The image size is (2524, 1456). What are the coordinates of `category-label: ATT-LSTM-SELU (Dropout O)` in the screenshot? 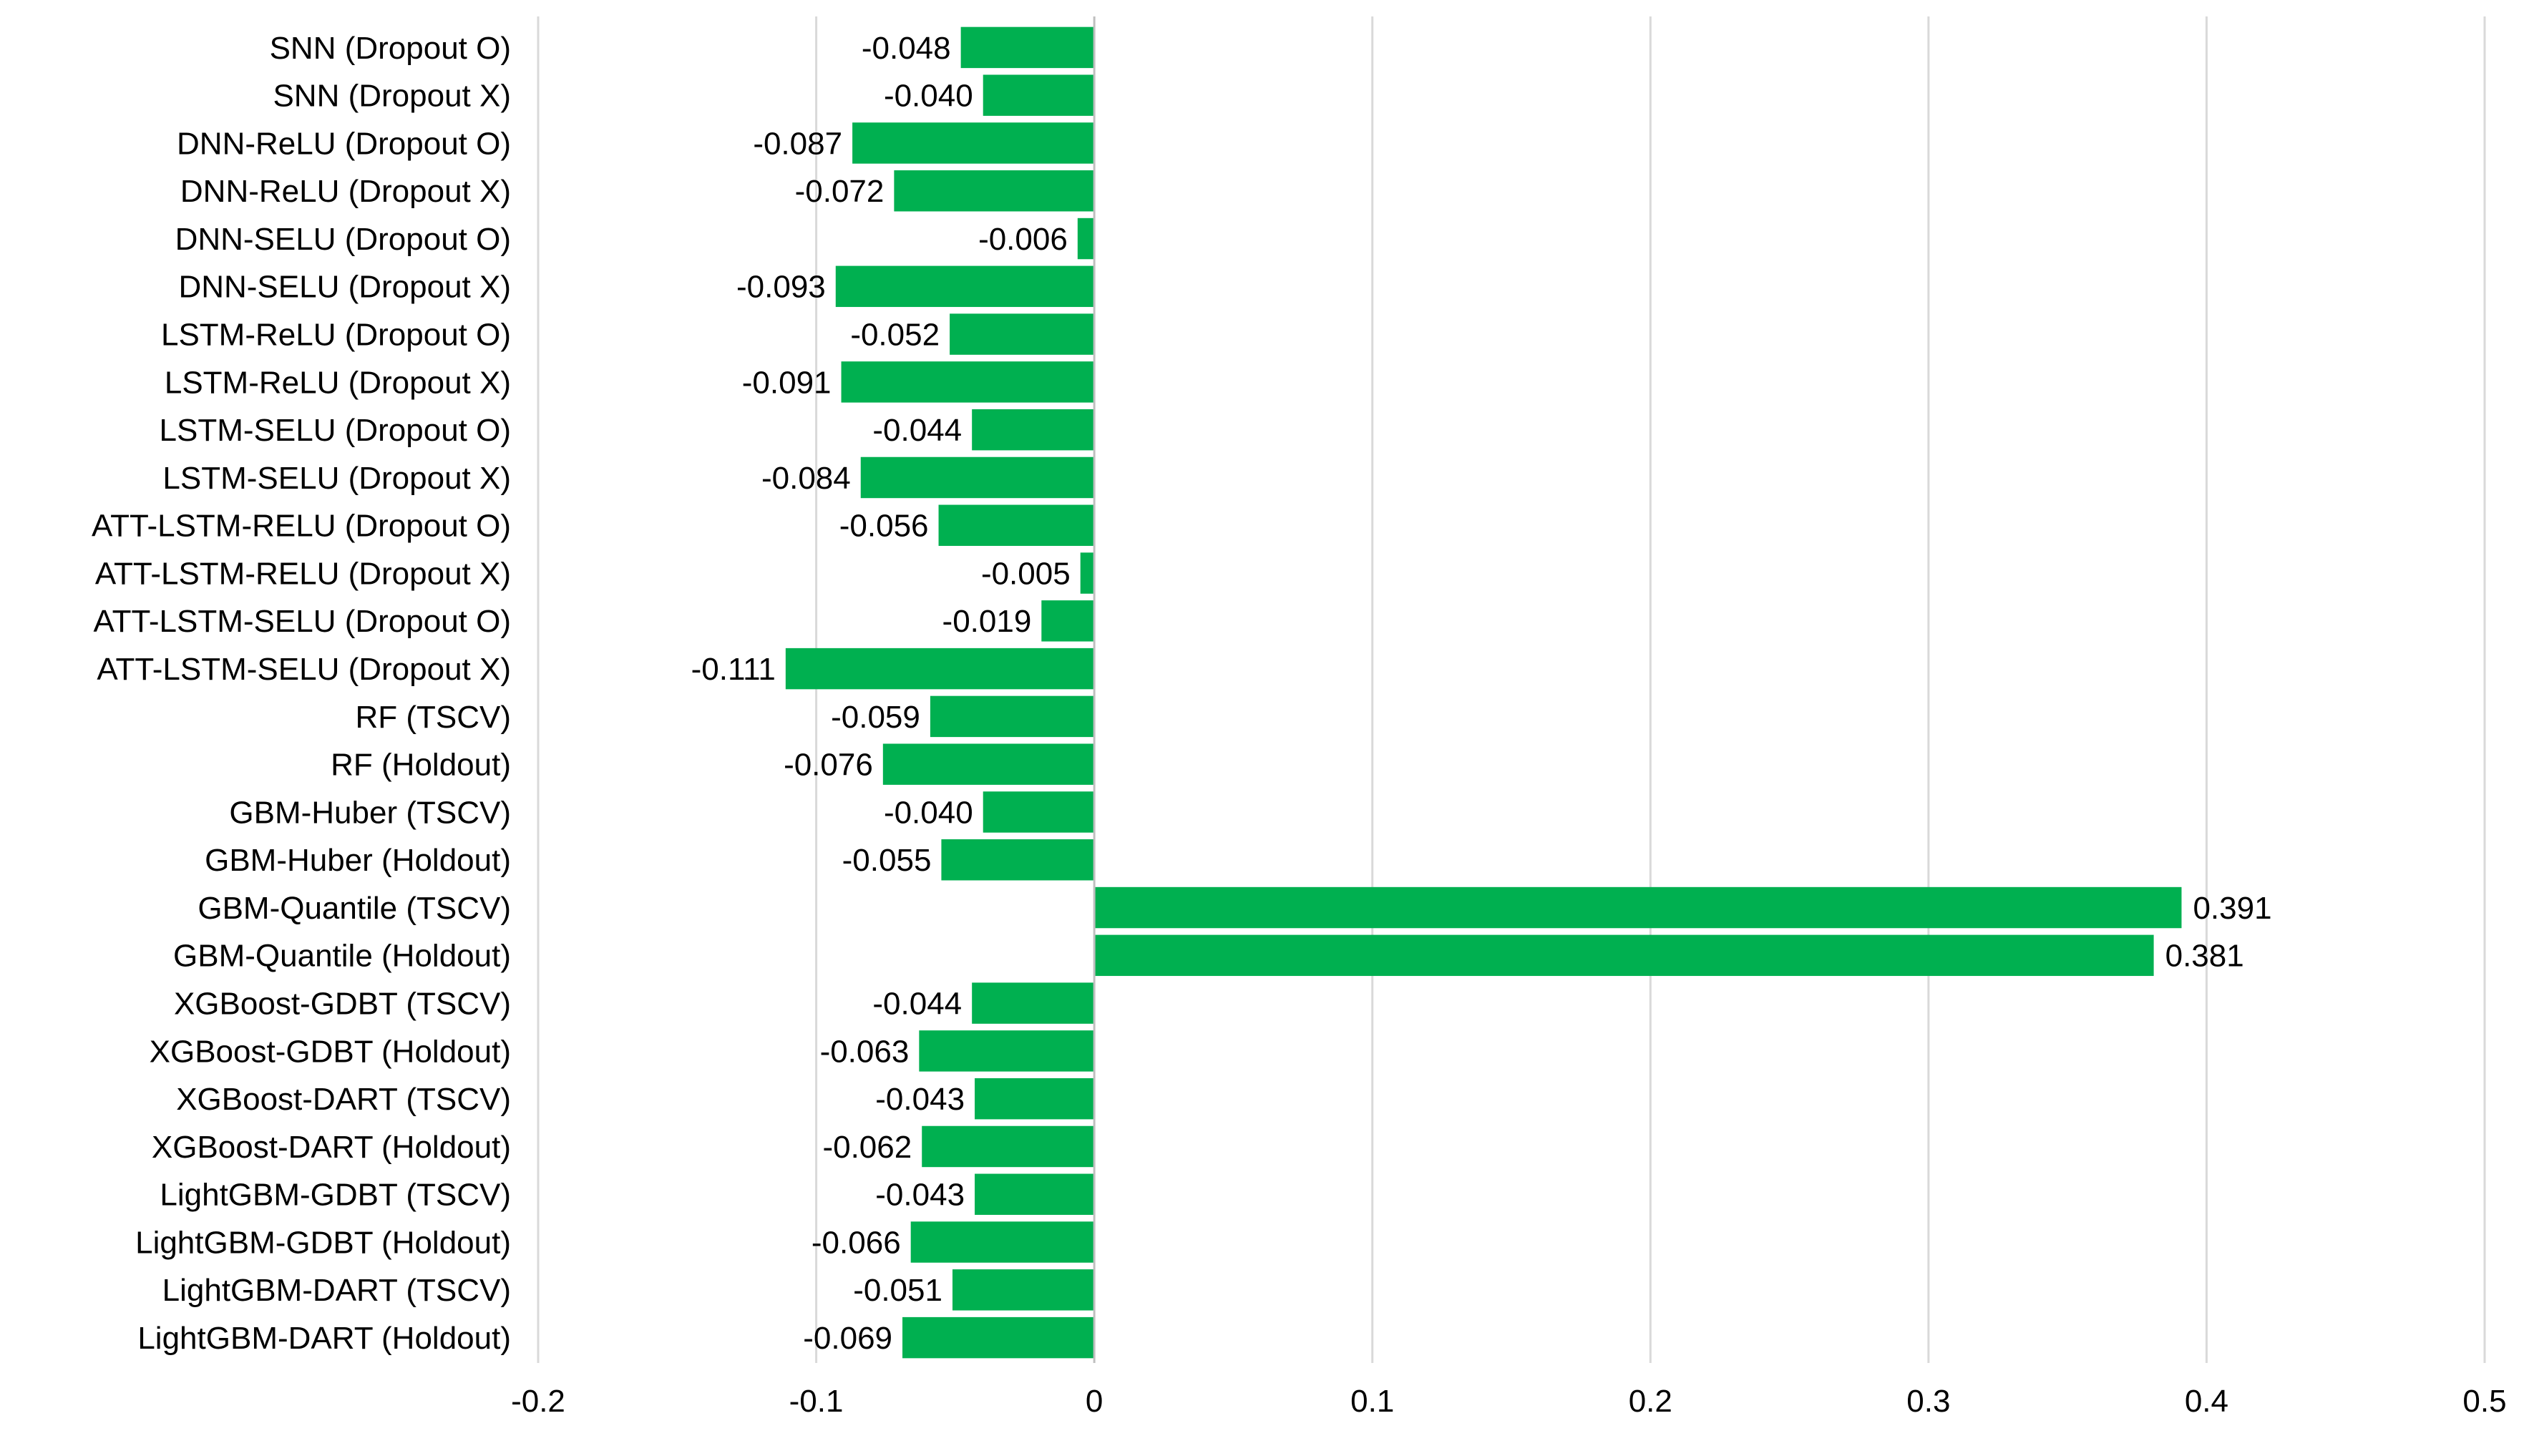 It's located at (302, 621).